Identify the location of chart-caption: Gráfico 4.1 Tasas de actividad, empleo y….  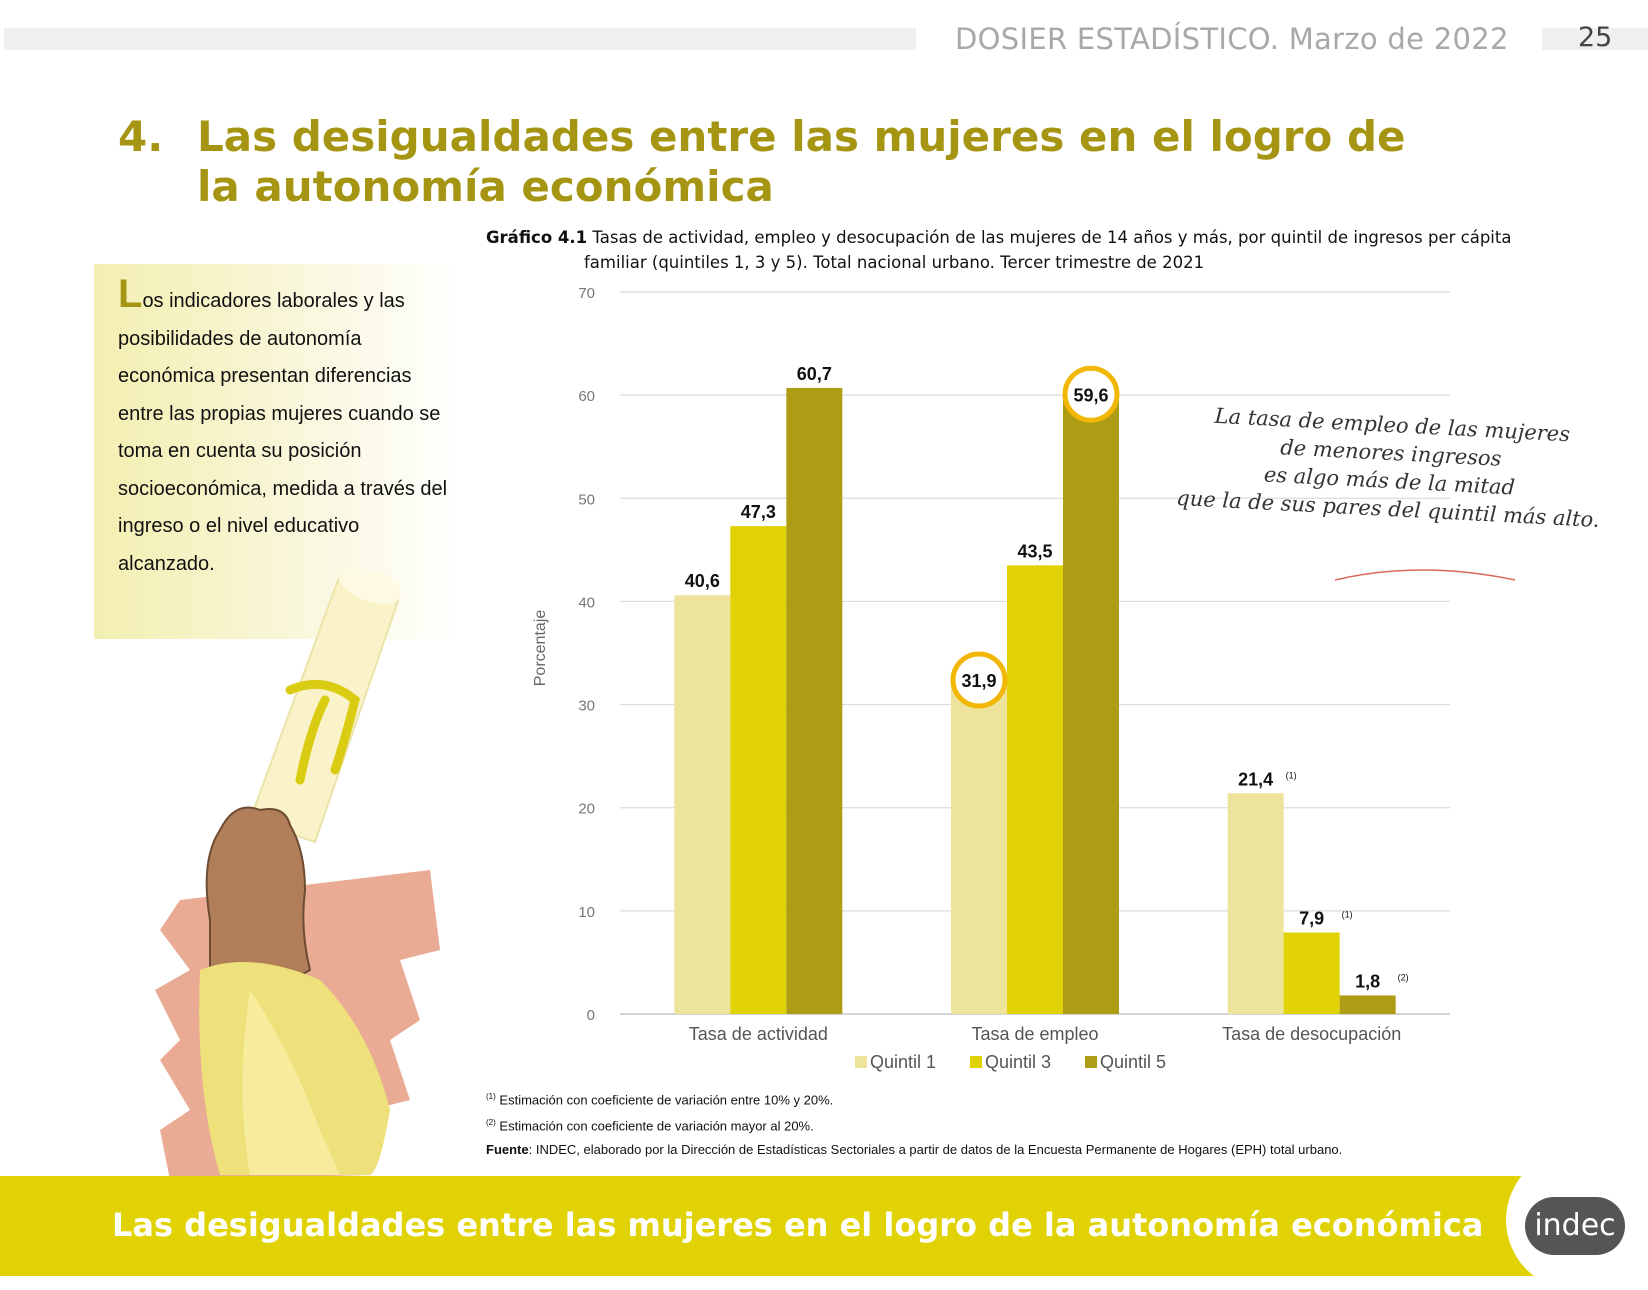
(1011, 250).